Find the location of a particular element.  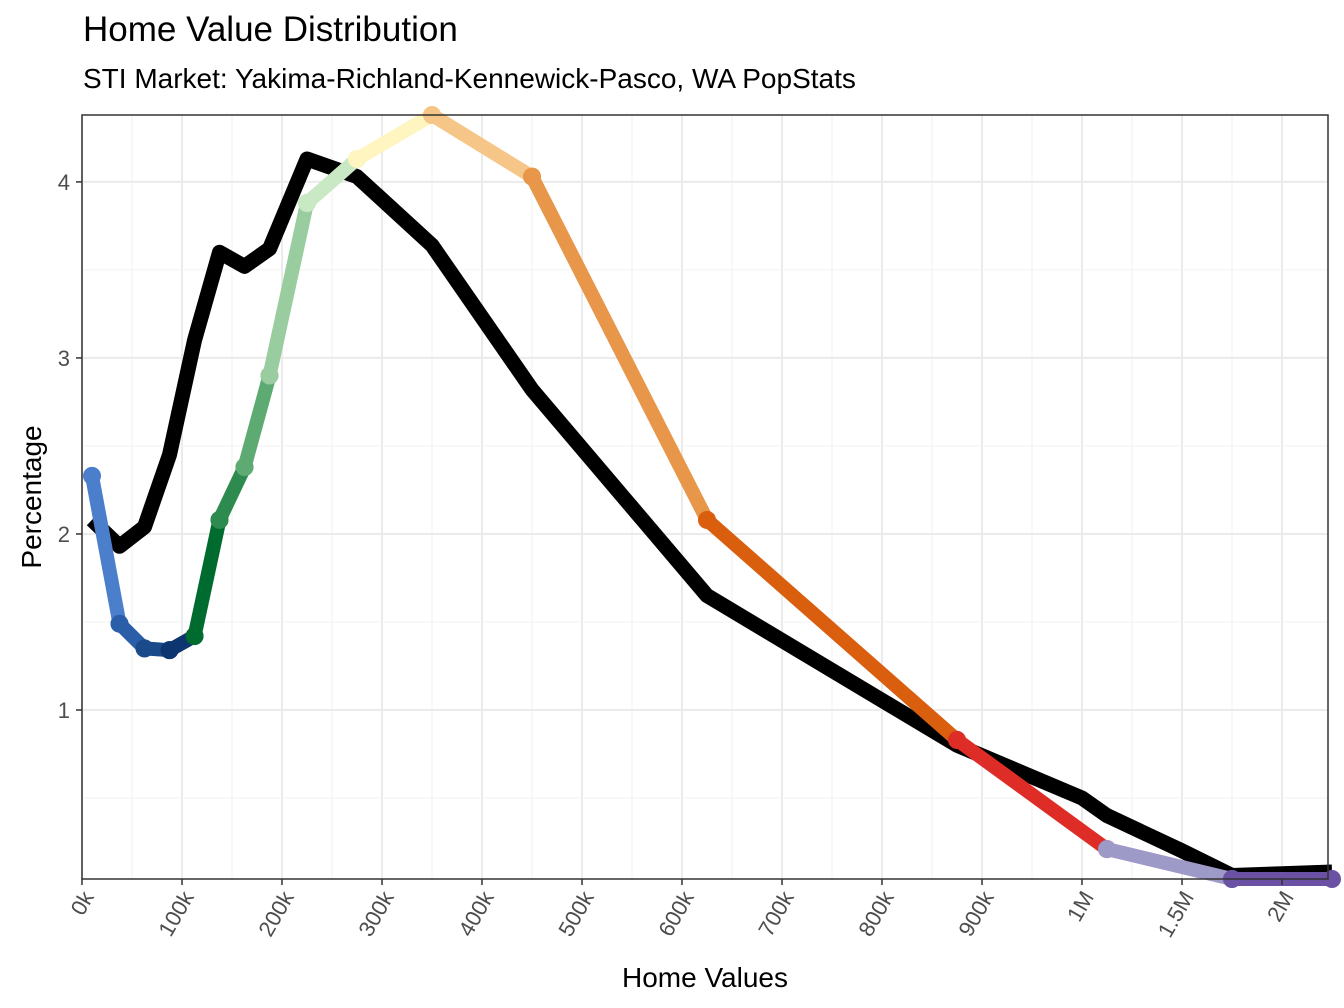

x-tick-label: 1M is located at coordinates (1080, 906).